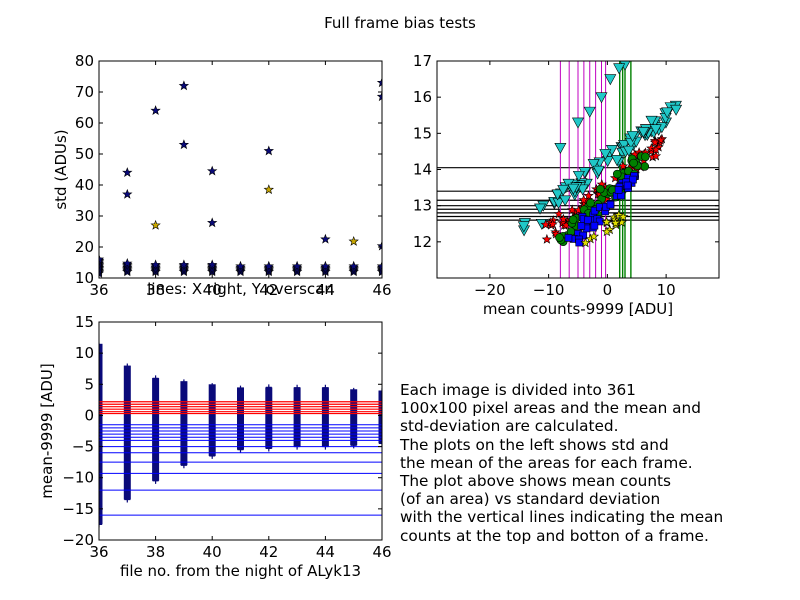 The width and height of the screenshot is (800, 600). Describe the element at coordinates (212, 552) in the screenshot. I see `x-tick-label: 40` at that location.